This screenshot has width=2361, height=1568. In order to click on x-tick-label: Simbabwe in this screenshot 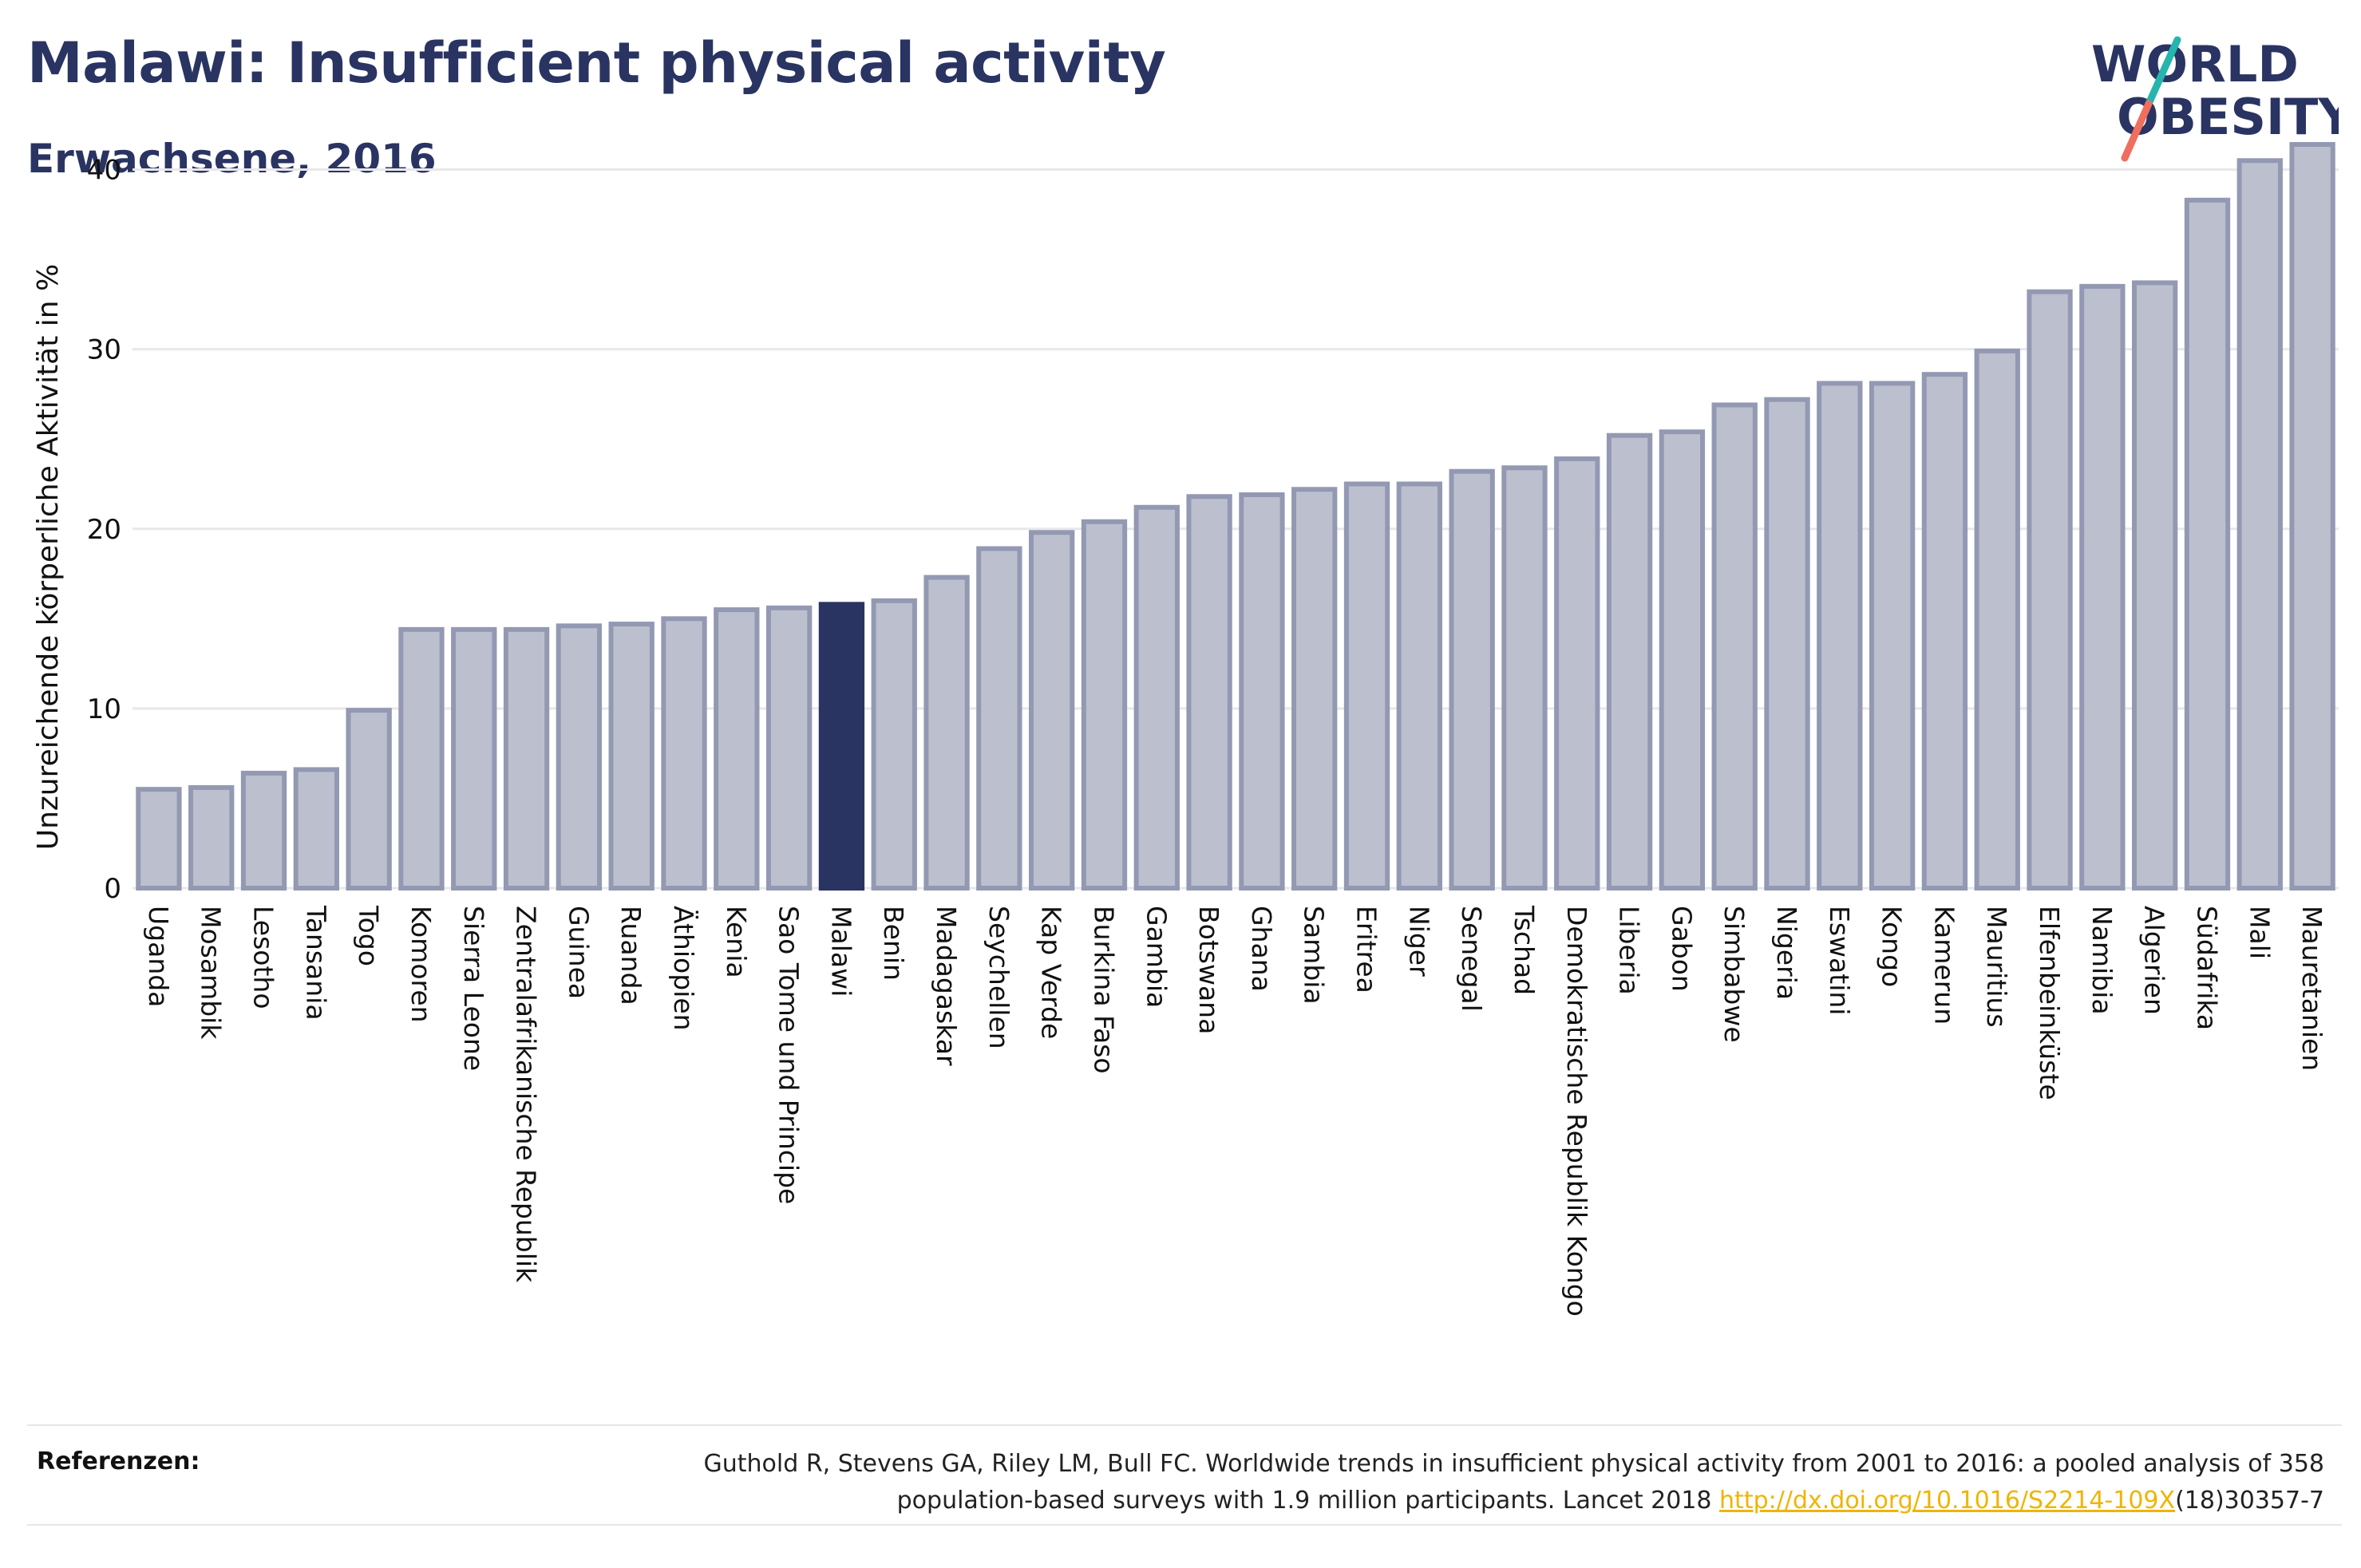, I will do `click(1734, 974)`.